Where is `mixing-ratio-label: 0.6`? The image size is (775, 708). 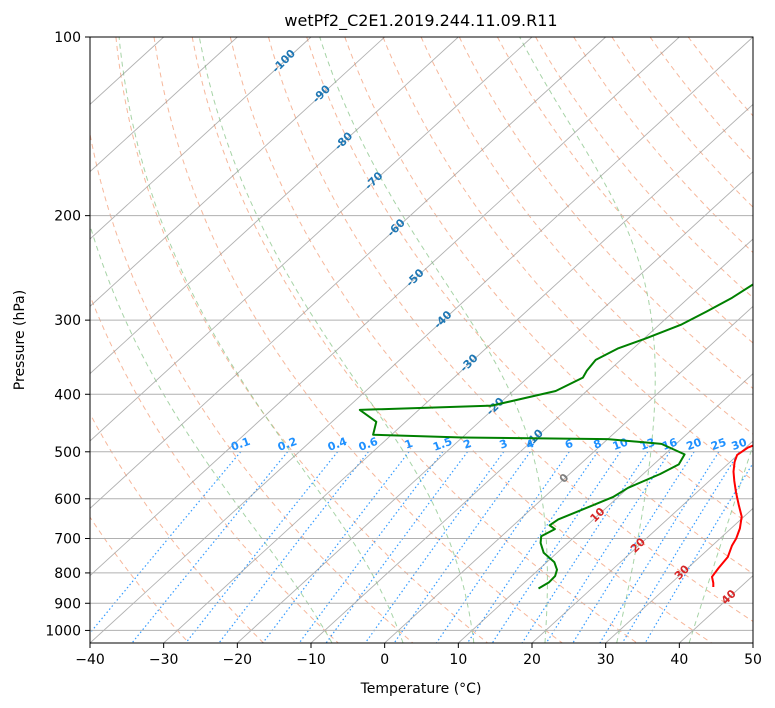
mixing-ratio-label: 0.6 is located at coordinates (368, 444).